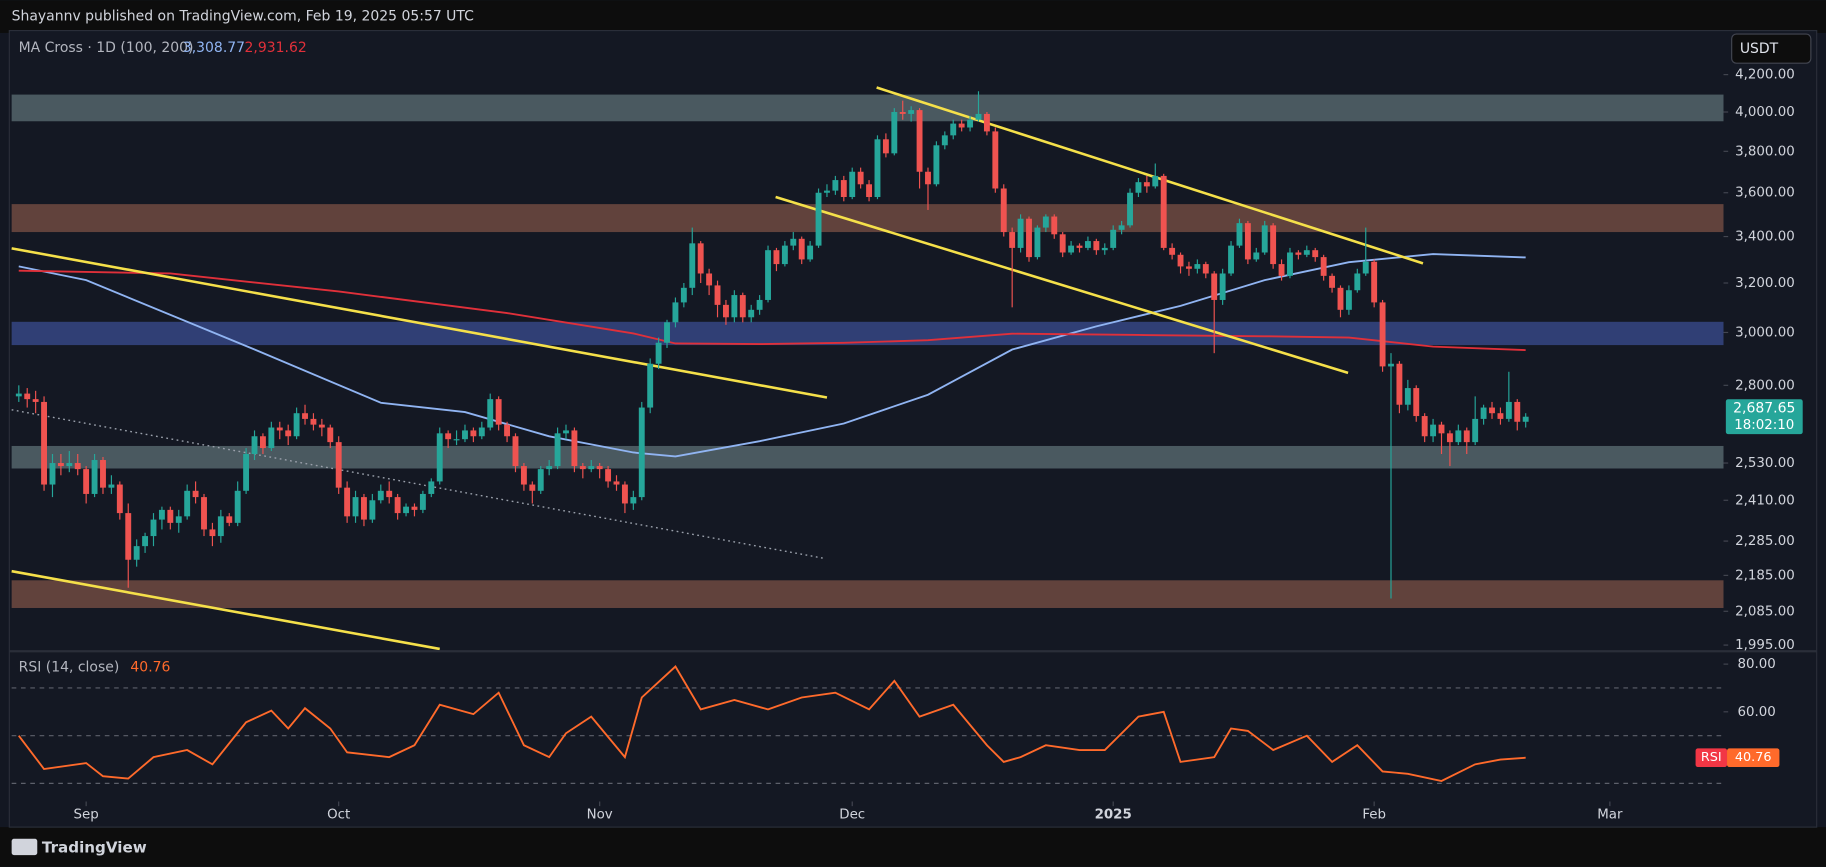  Describe the element at coordinates (772, 723) in the screenshot. I see `rsi-line` at that location.